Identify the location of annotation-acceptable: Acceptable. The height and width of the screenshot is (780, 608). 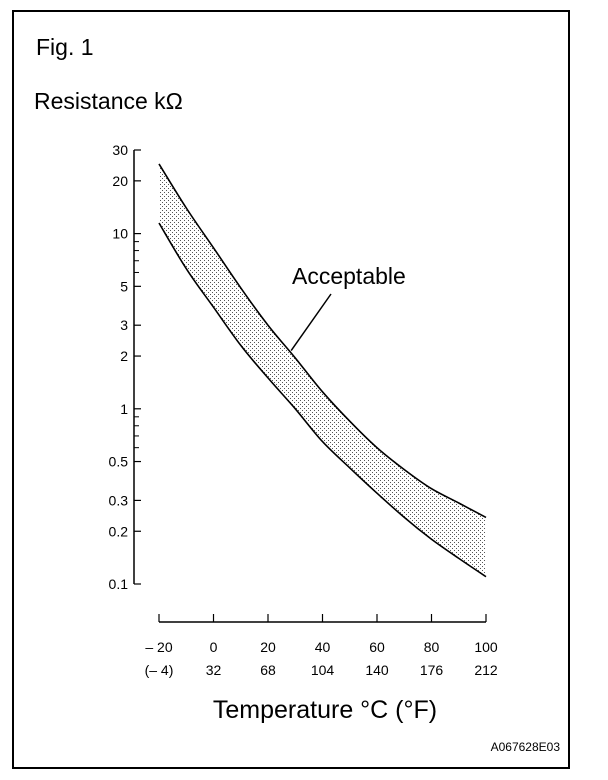
(349, 276).